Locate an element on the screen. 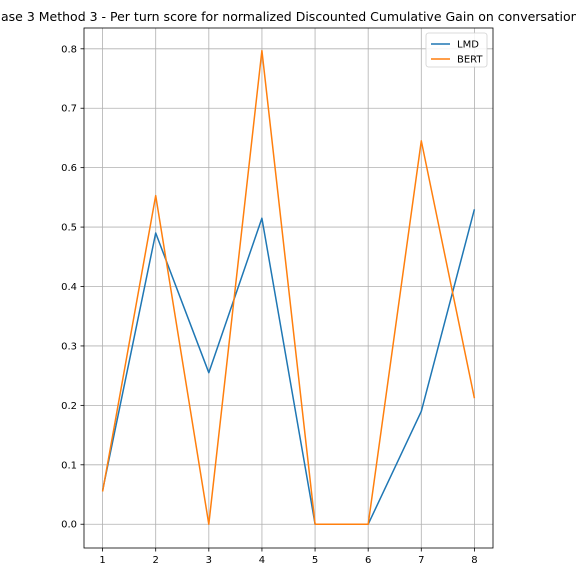  y-tick-label: 0.1 is located at coordinates (69, 465).